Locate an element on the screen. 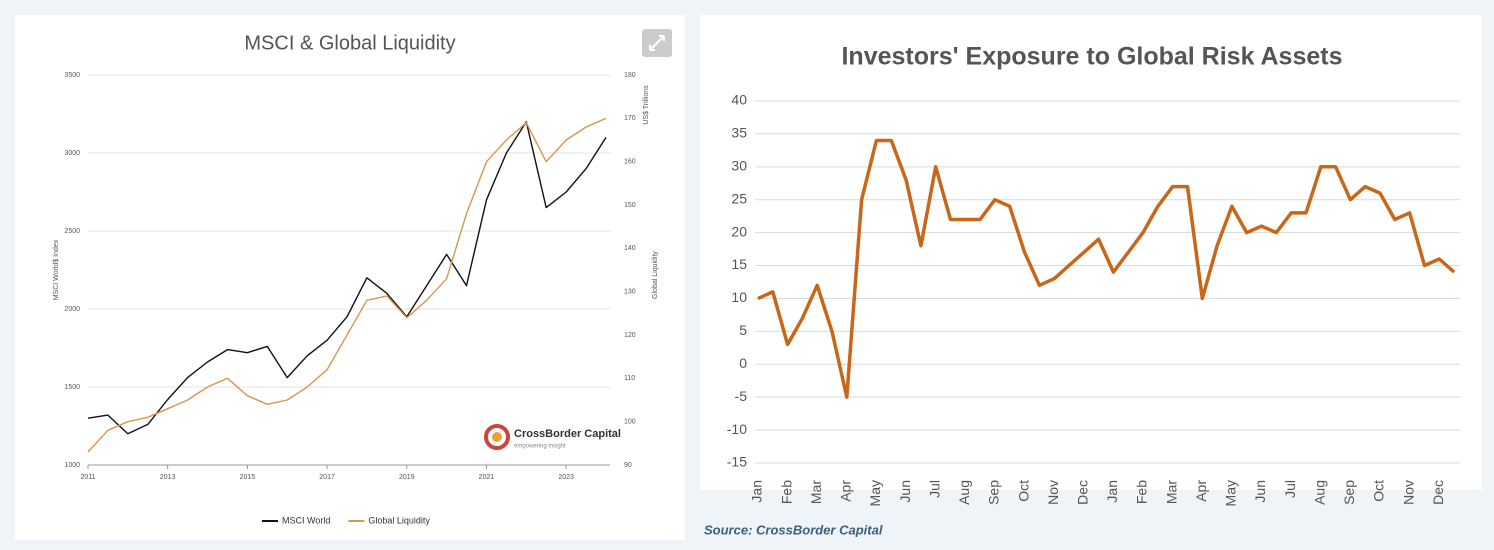 Image resolution: width=1494 pixels, height=550 pixels. x-tick-label: 2011 is located at coordinates (87, 477).